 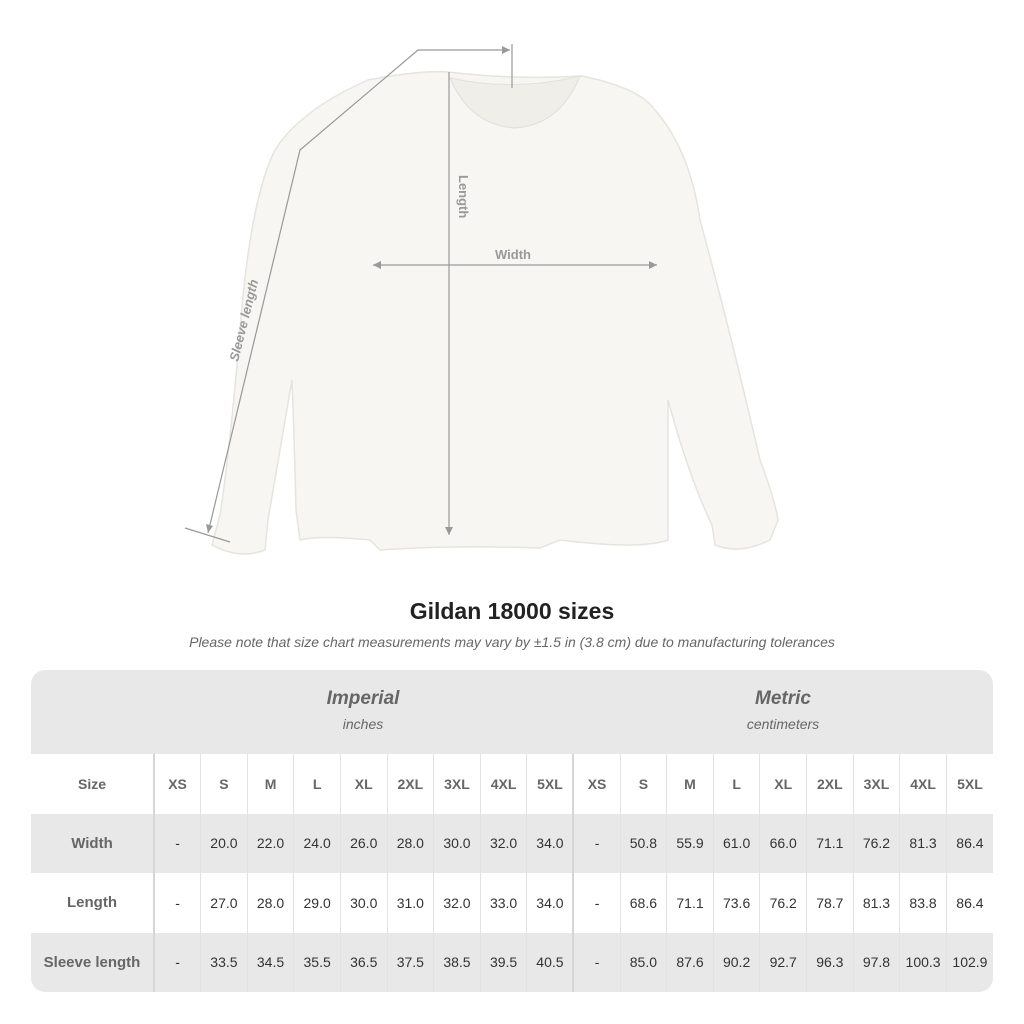 What do you see at coordinates (513, 254) in the screenshot?
I see `width-label: Width` at bounding box center [513, 254].